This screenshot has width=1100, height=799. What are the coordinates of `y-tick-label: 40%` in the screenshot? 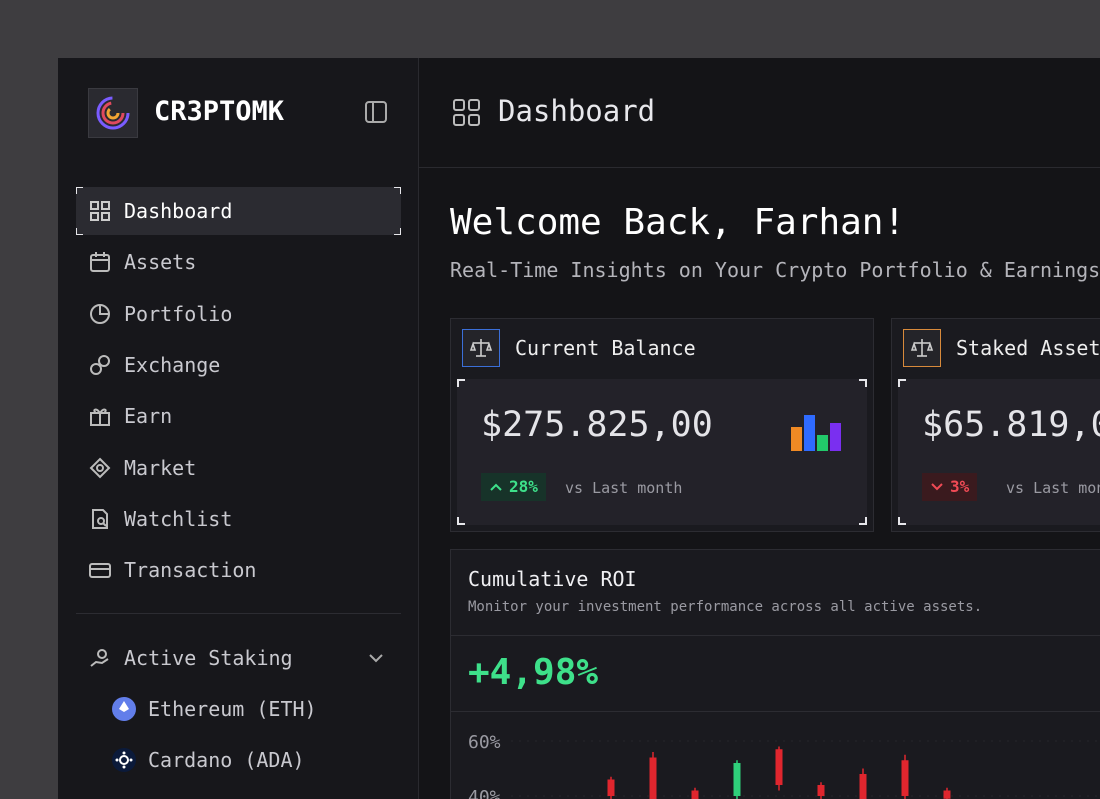 It's located at (484, 793).